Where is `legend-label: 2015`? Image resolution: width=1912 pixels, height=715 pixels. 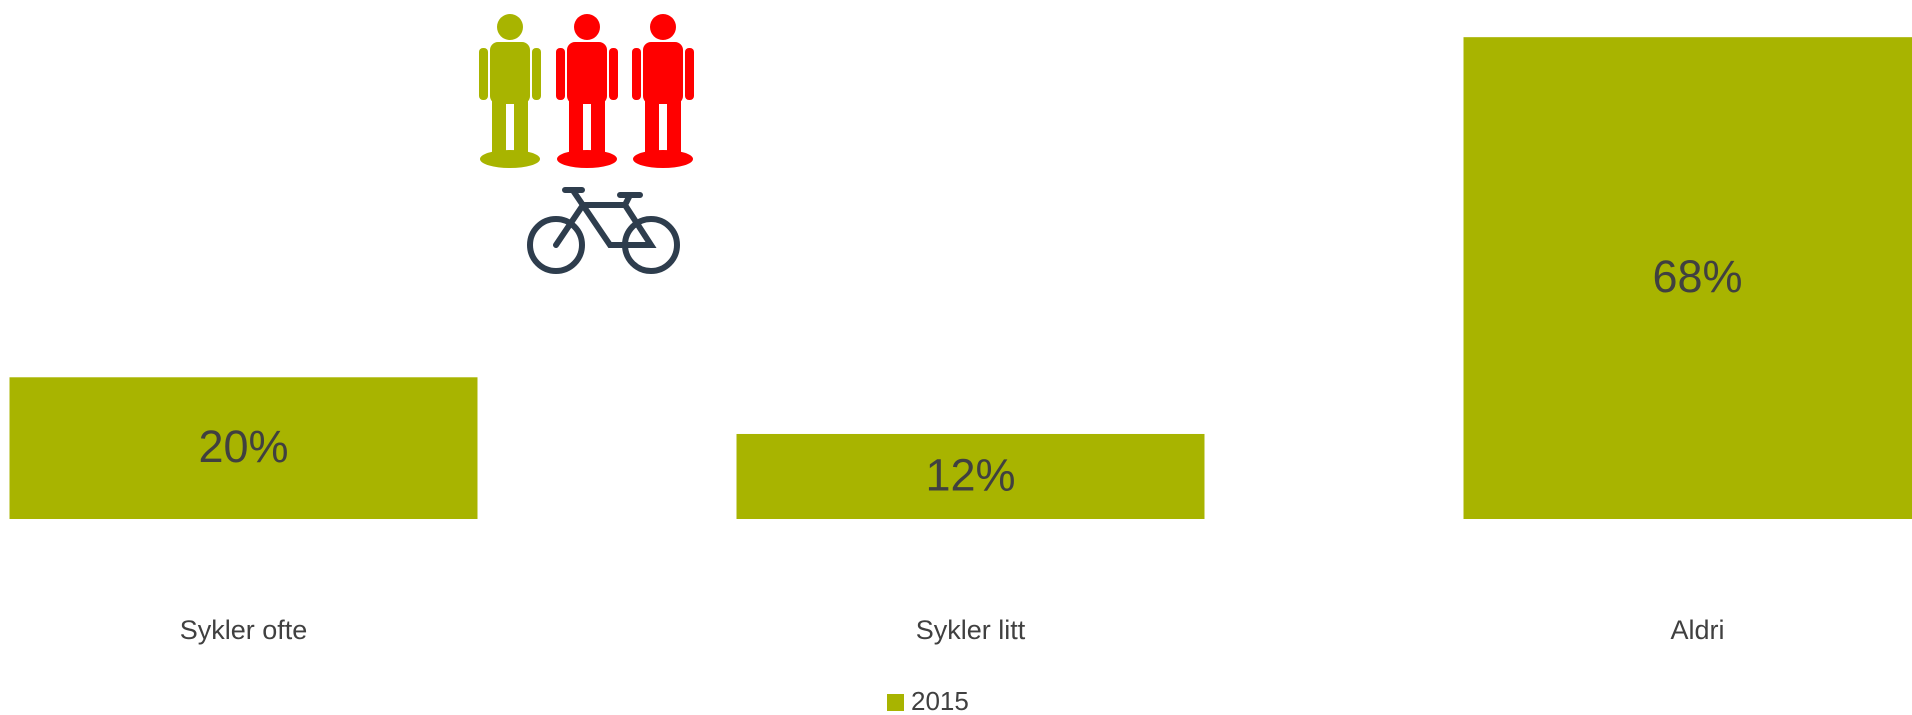 legend-label: 2015 is located at coordinates (940, 700).